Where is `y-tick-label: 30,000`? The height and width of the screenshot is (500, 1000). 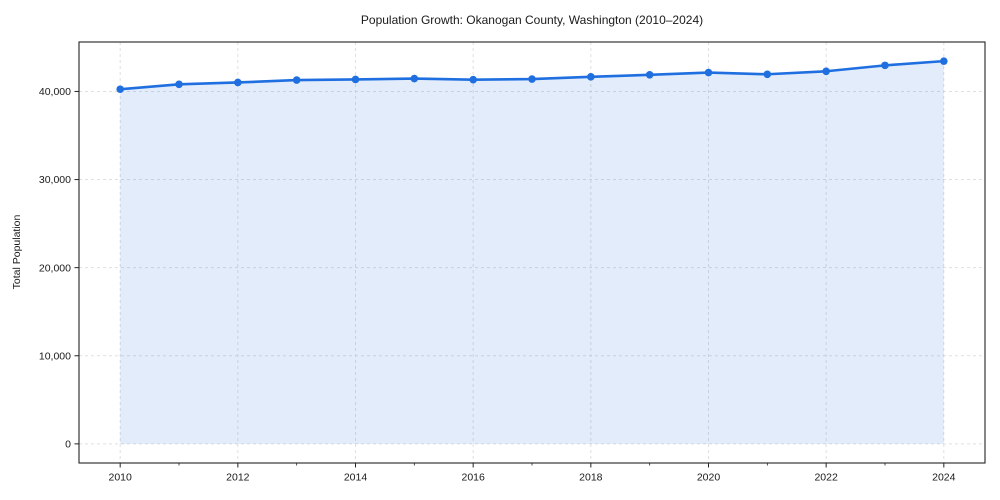 y-tick-label: 30,000 is located at coordinates (55, 180).